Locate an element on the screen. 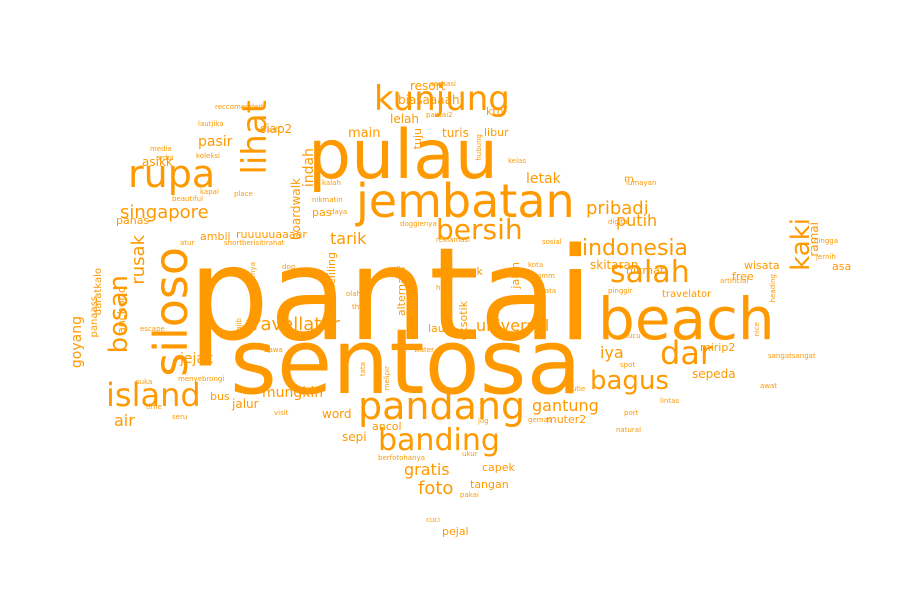  word: hingga is located at coordinates (826, 241).